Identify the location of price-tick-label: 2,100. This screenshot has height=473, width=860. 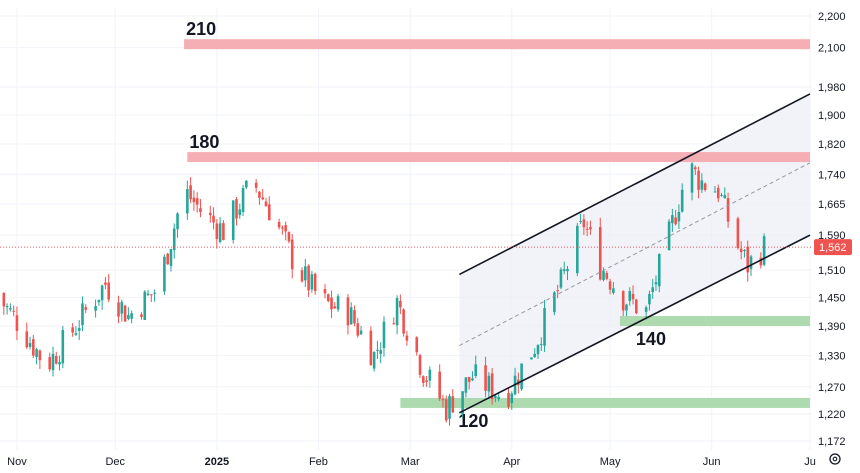
(832, 48).